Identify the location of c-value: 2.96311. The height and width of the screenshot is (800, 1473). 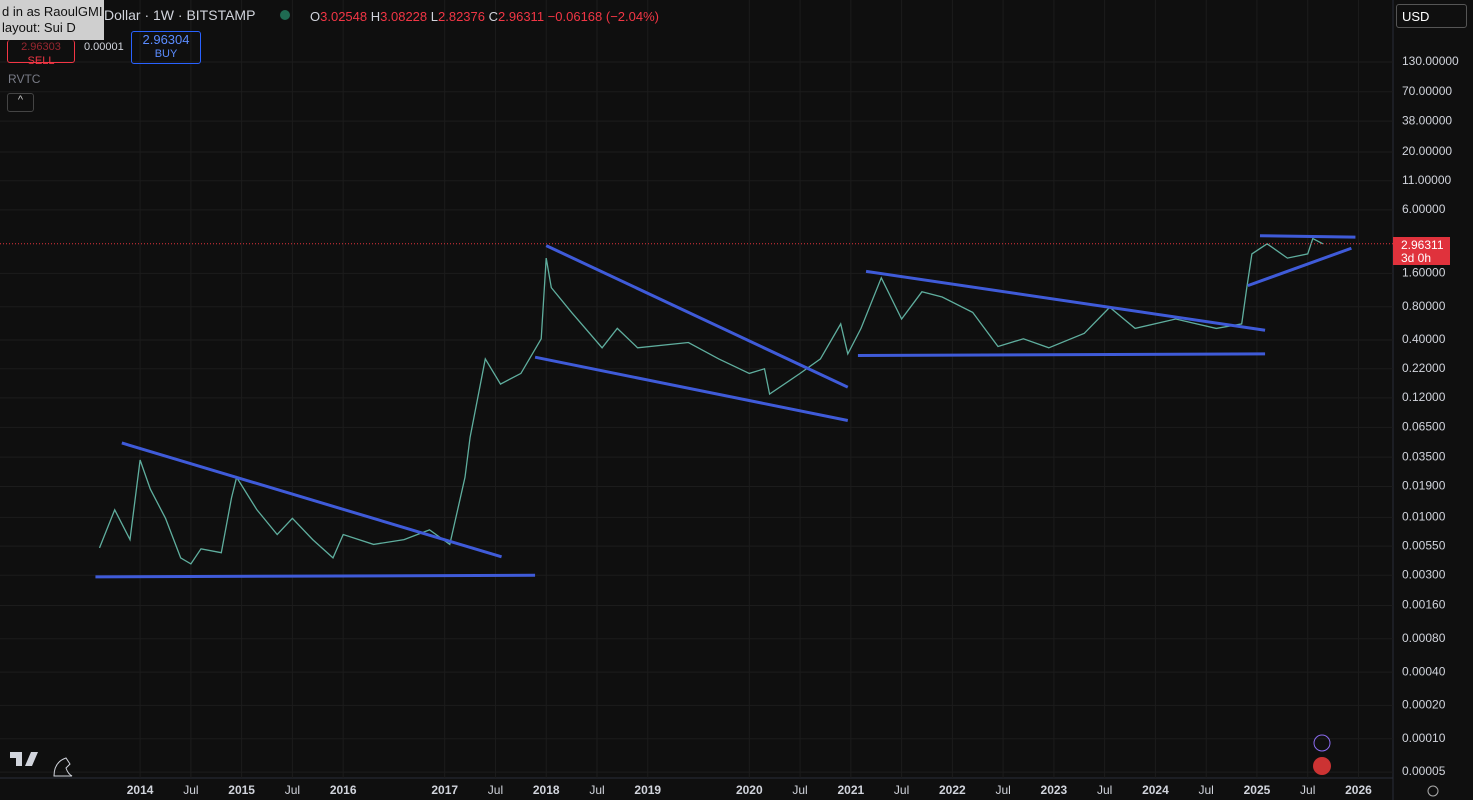
(521, 16).